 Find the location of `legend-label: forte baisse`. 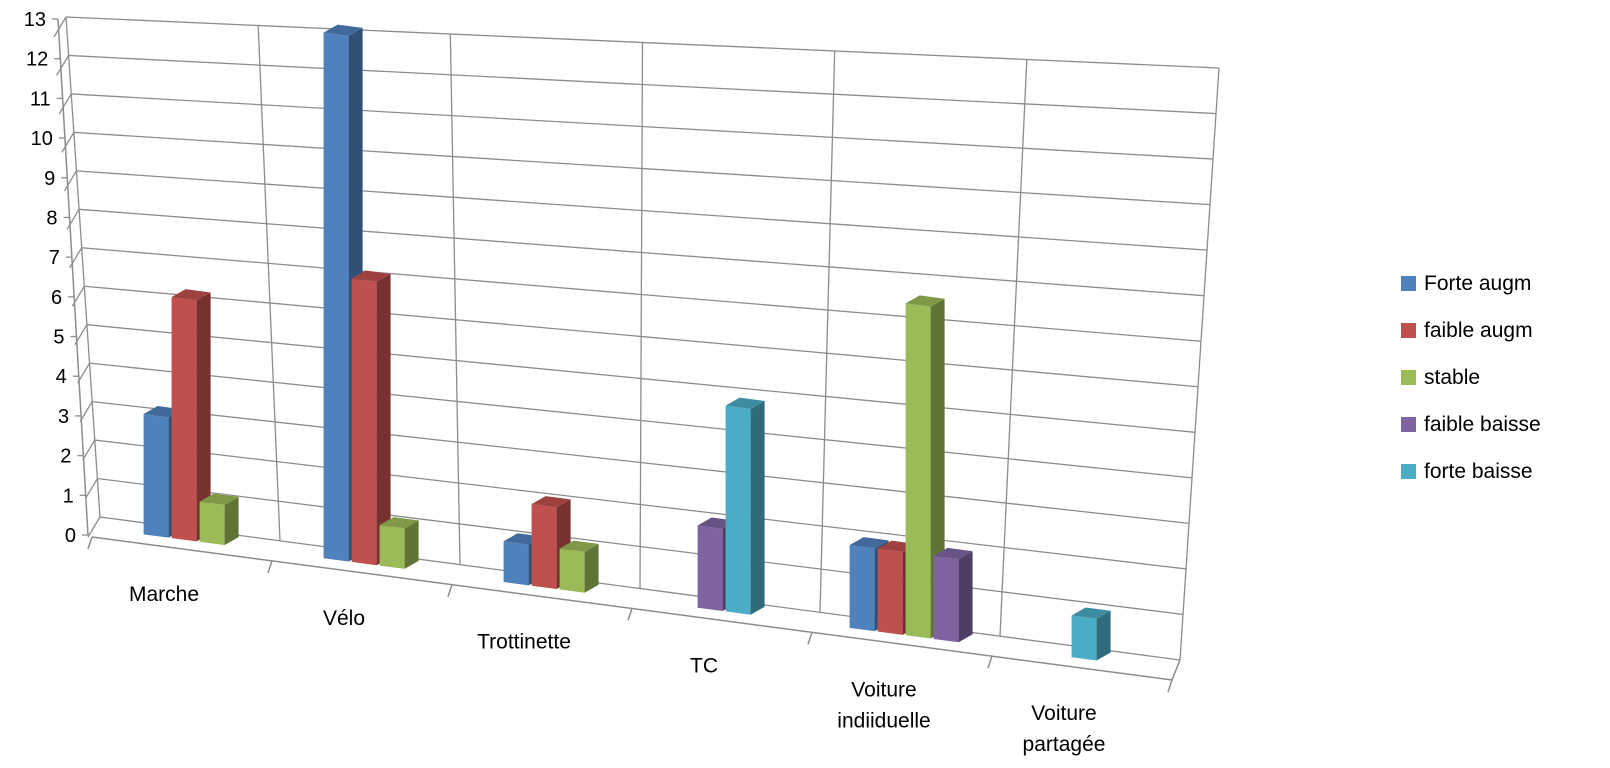

legend-label: forte baisse is located at coordinates (1478, 471).